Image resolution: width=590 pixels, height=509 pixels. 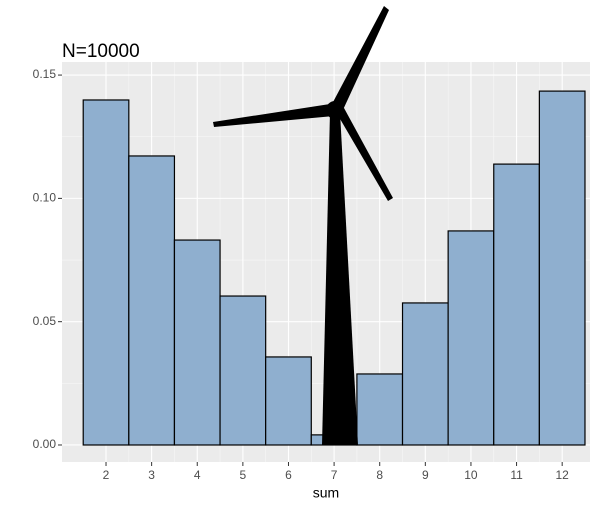 I want to click on y-tick-label: 0.15, so click(x=45, y=74).